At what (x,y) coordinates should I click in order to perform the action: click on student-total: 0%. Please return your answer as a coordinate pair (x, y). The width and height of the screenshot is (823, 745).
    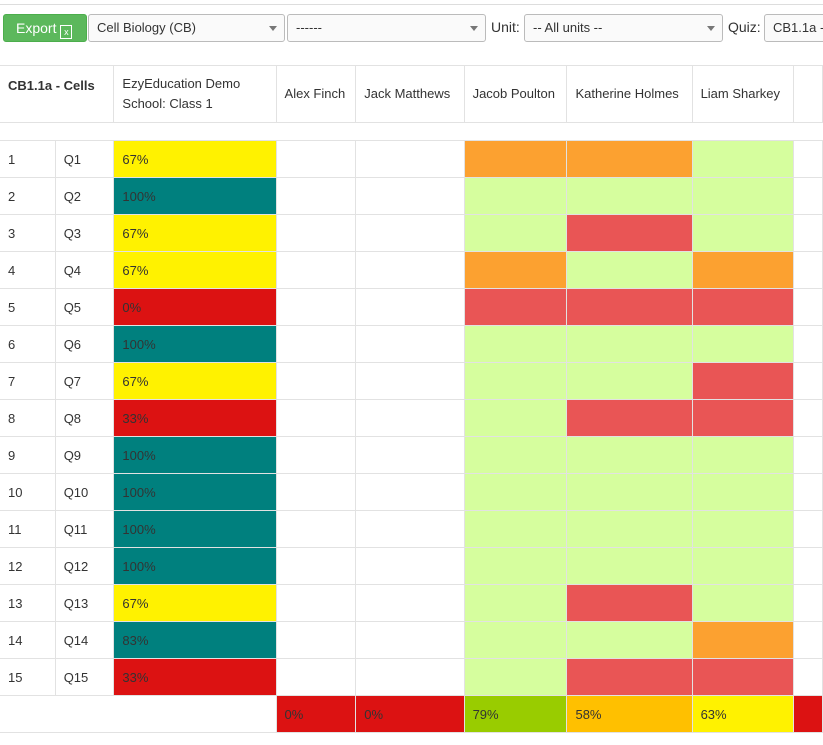
    Looking at the image, I should click on (410, 714).